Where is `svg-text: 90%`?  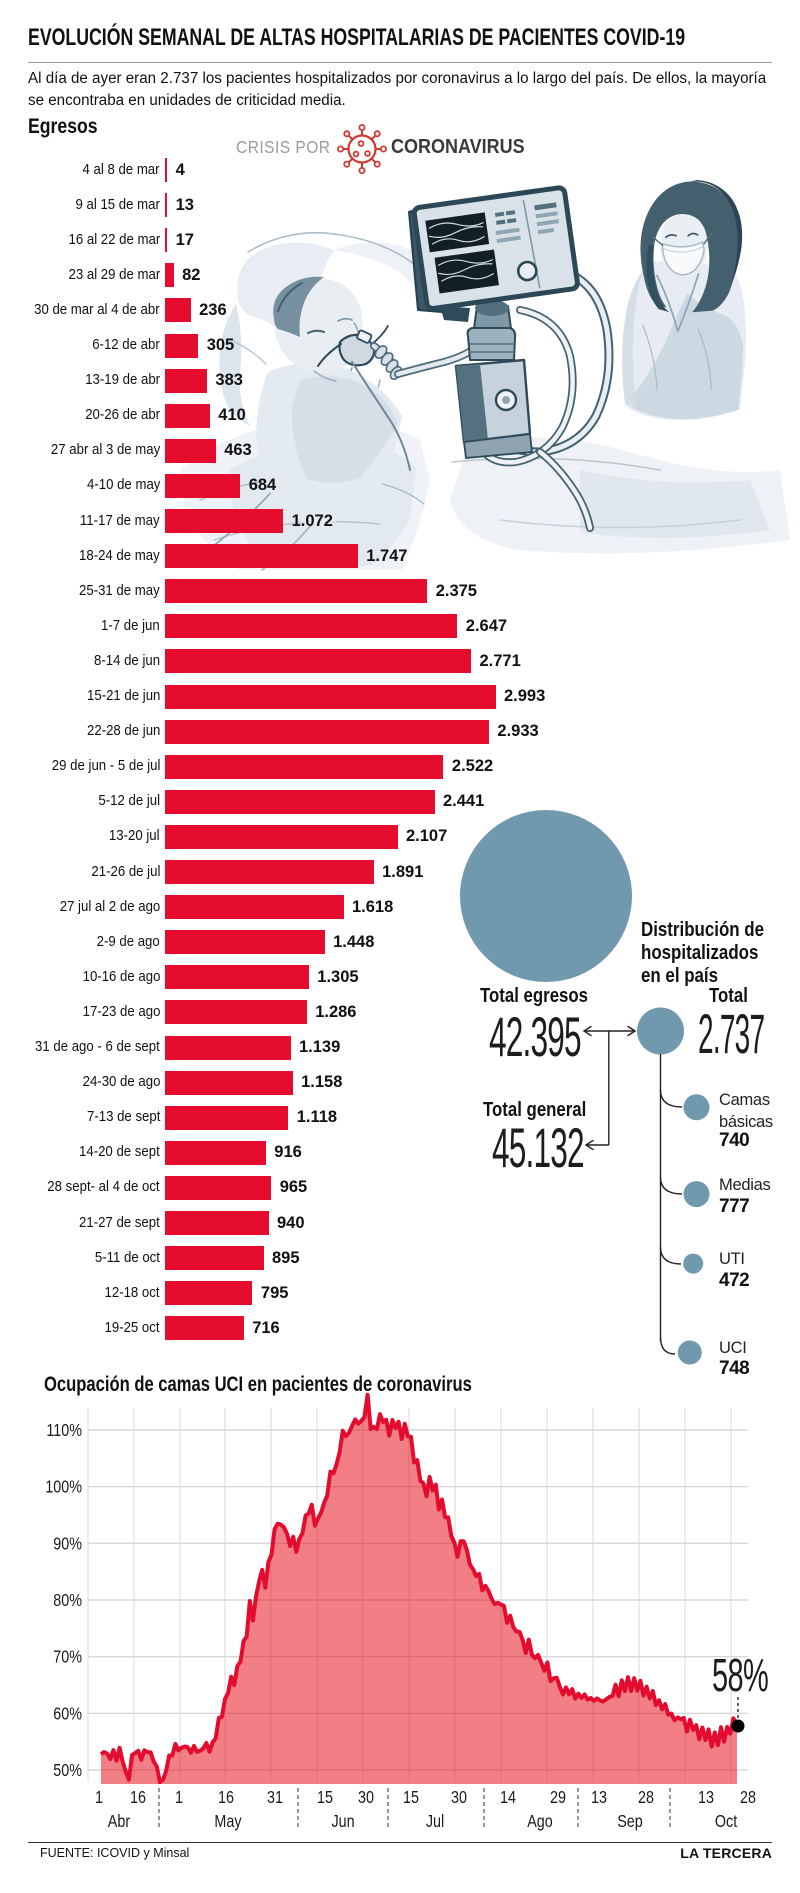
svg-text: 90% is located at coordinates (67, 1544).